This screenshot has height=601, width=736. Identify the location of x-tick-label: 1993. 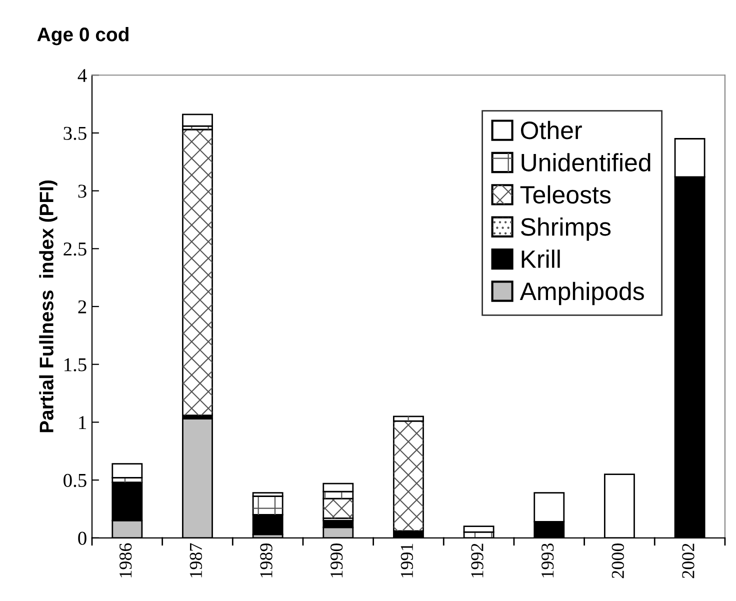
(548, 560).